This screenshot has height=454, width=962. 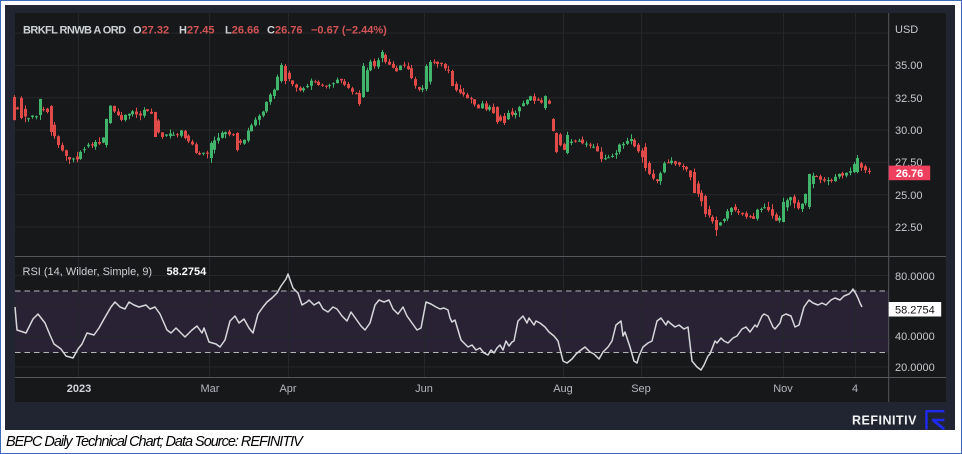 I want to click on svg-text:RSI (14, Wilder, Simple, 9)58.: RSI (14, Wilder, Simple, 9) 58.2754, so click(x=115, y=272).